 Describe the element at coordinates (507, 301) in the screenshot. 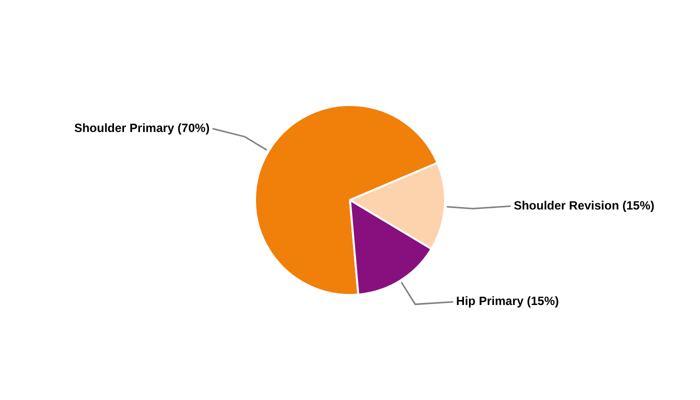

I see `slice-label: Hip Primary (15%)` at that location.